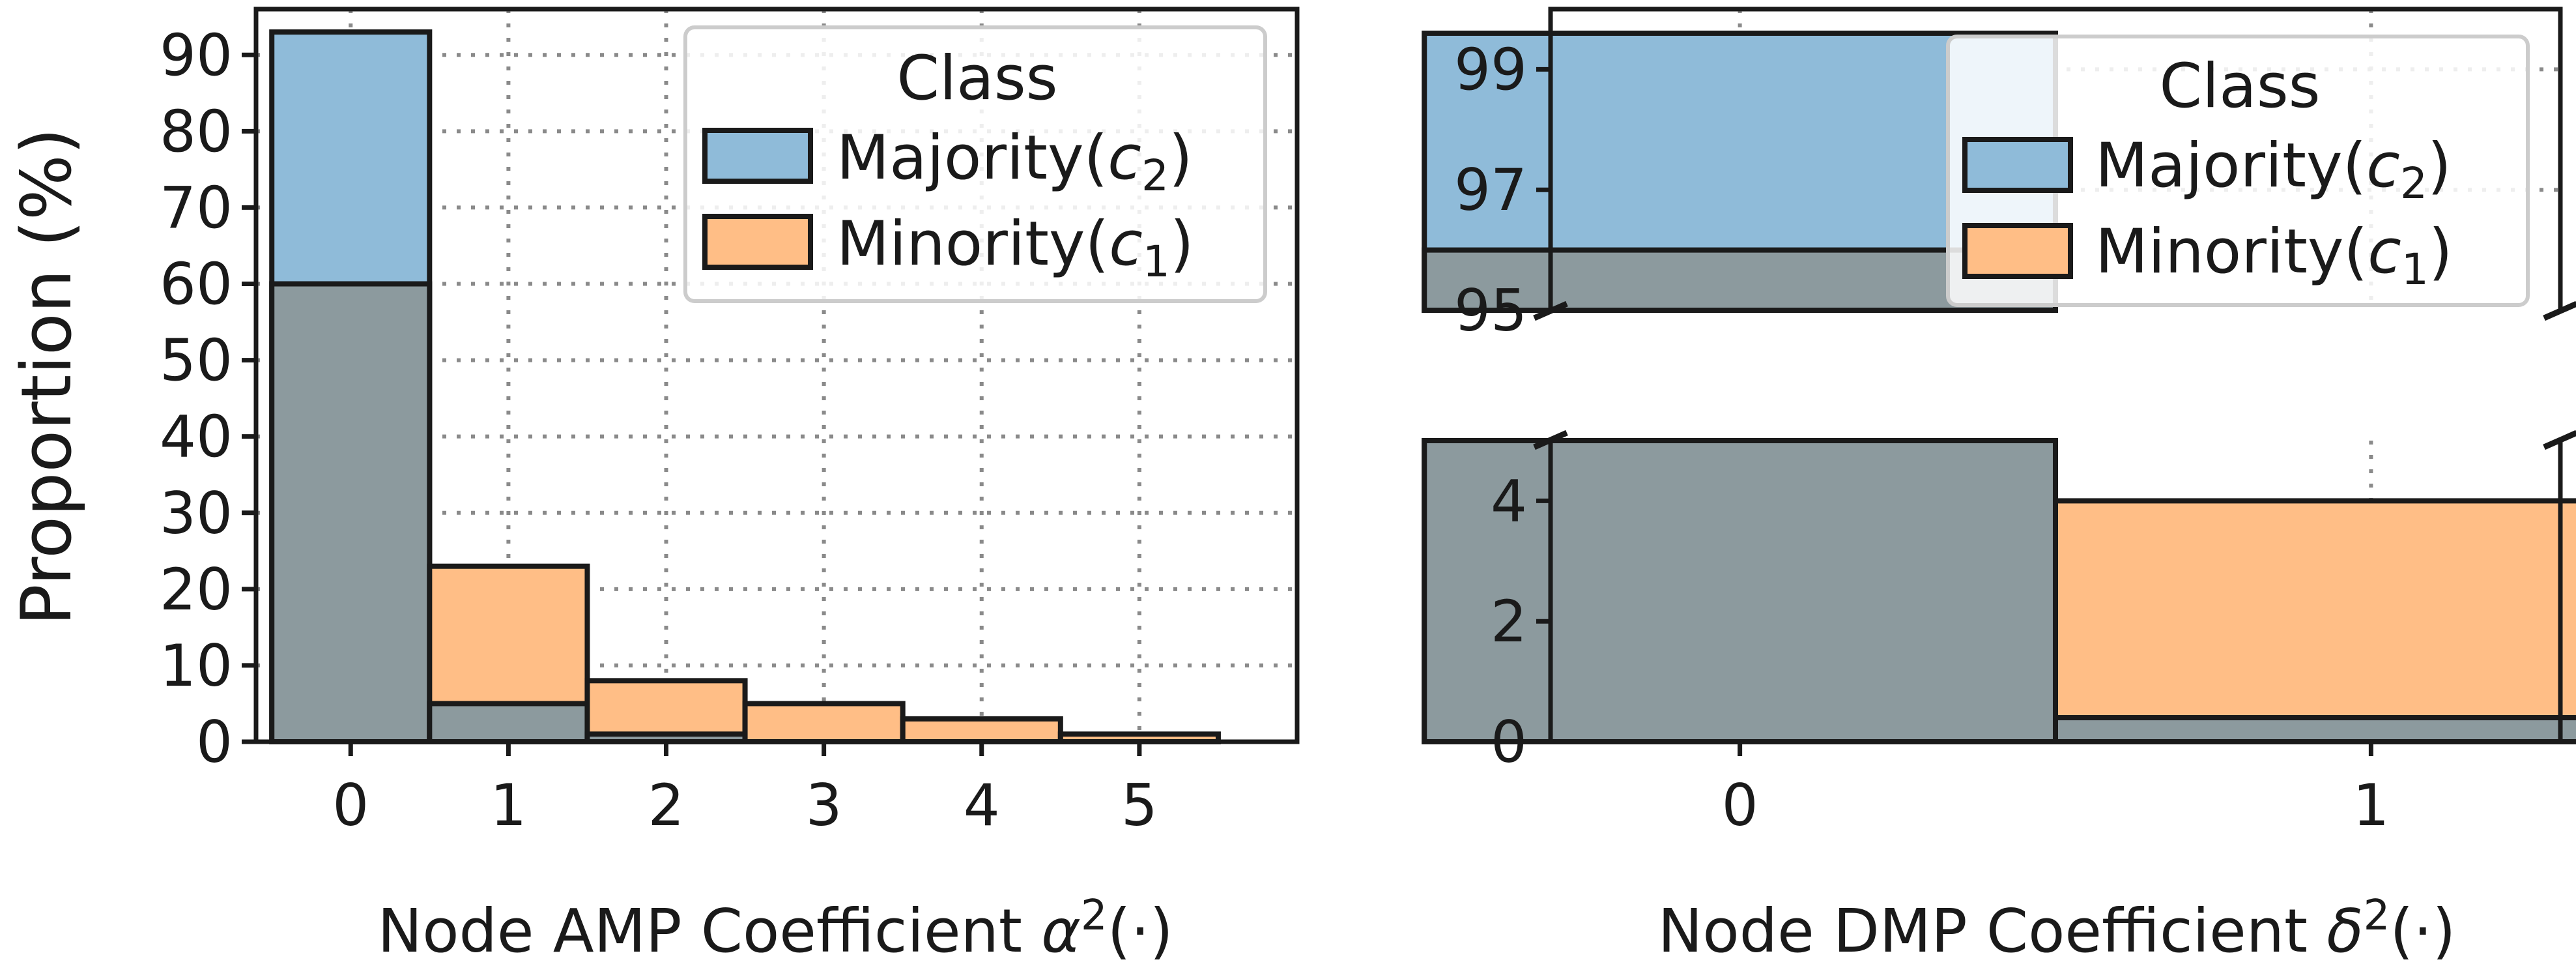 This screenshot has height=979, width=2576. Describe the element at coordinates (666, 805) in the screenshot. I see `left-xtick-label-2: 2` at that location.